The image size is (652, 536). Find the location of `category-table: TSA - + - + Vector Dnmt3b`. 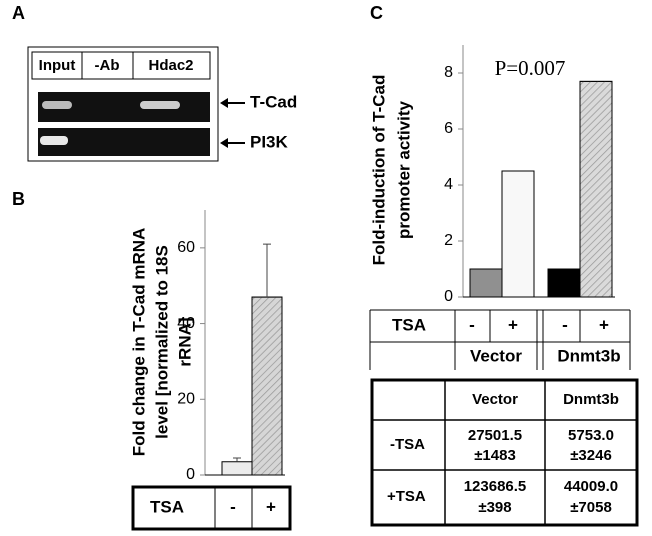

category-table: TSA - + - + Vector Dnmt3b is located at coordinates (500, 339).